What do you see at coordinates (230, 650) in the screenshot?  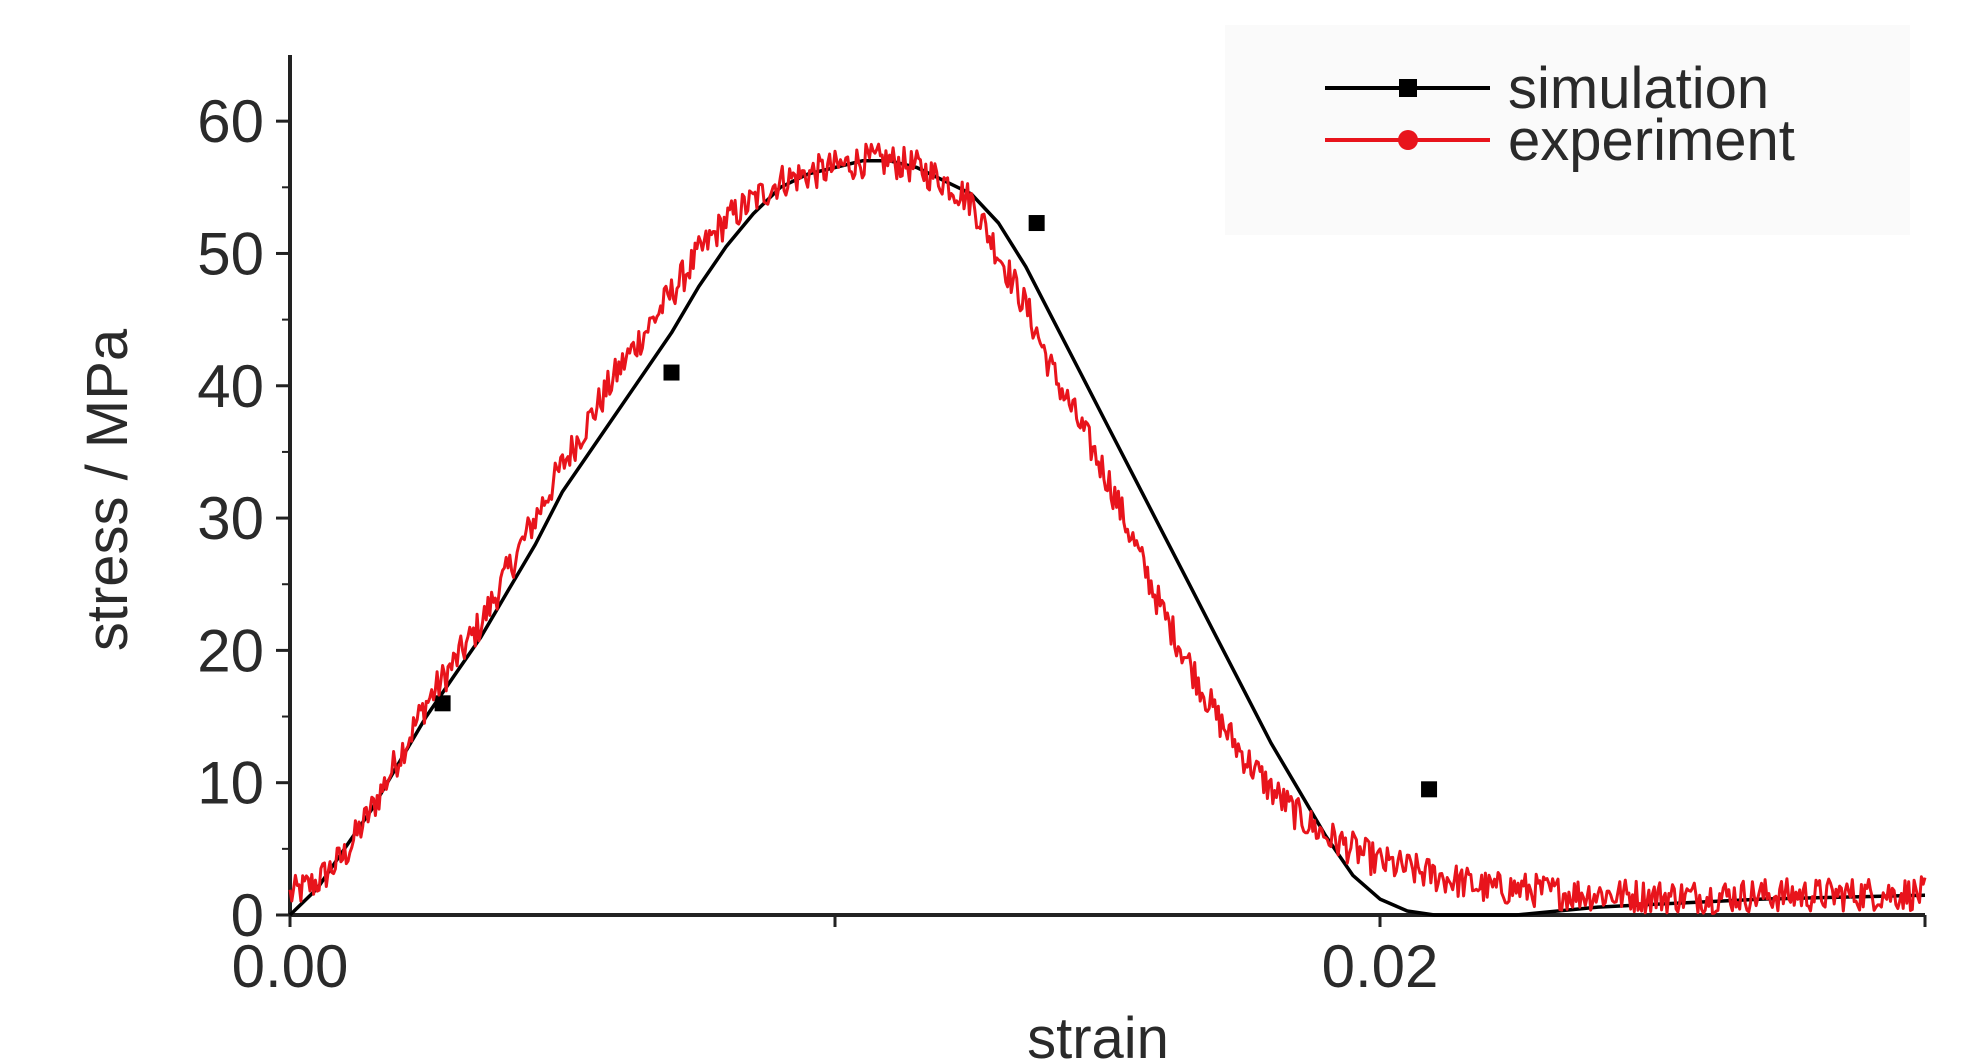 I see `y-tick-label: 20` at bounding box center [230, 650].